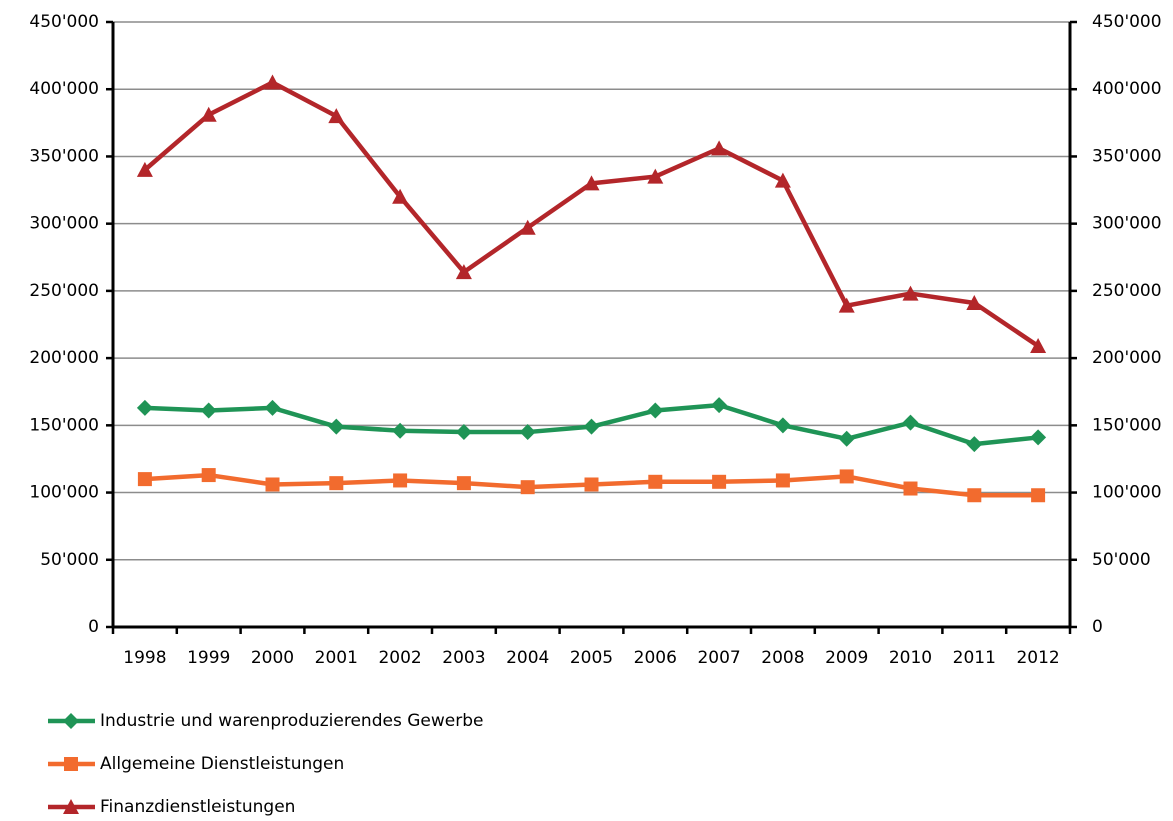 The image size is (1173, 821). Describe the element at coordinates (591, 658) in the screenshot. I see `x-tick-label: 2005` at that location.